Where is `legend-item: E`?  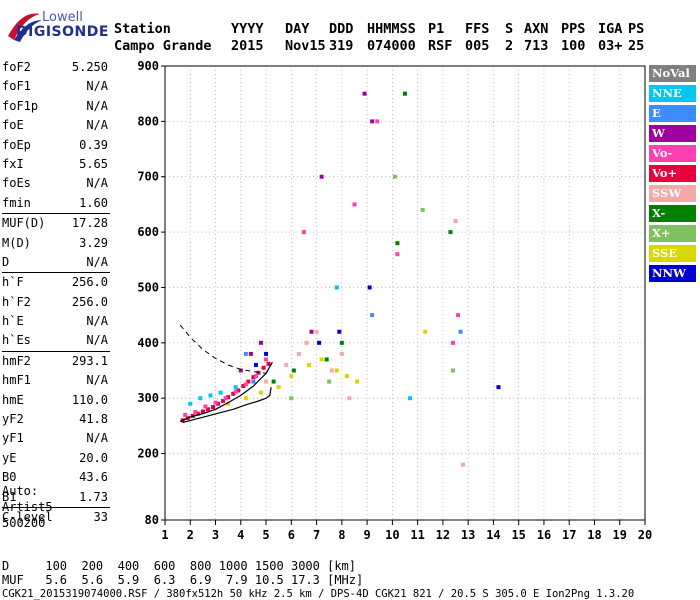 legend-item: E is located at coordinates (672, 113).